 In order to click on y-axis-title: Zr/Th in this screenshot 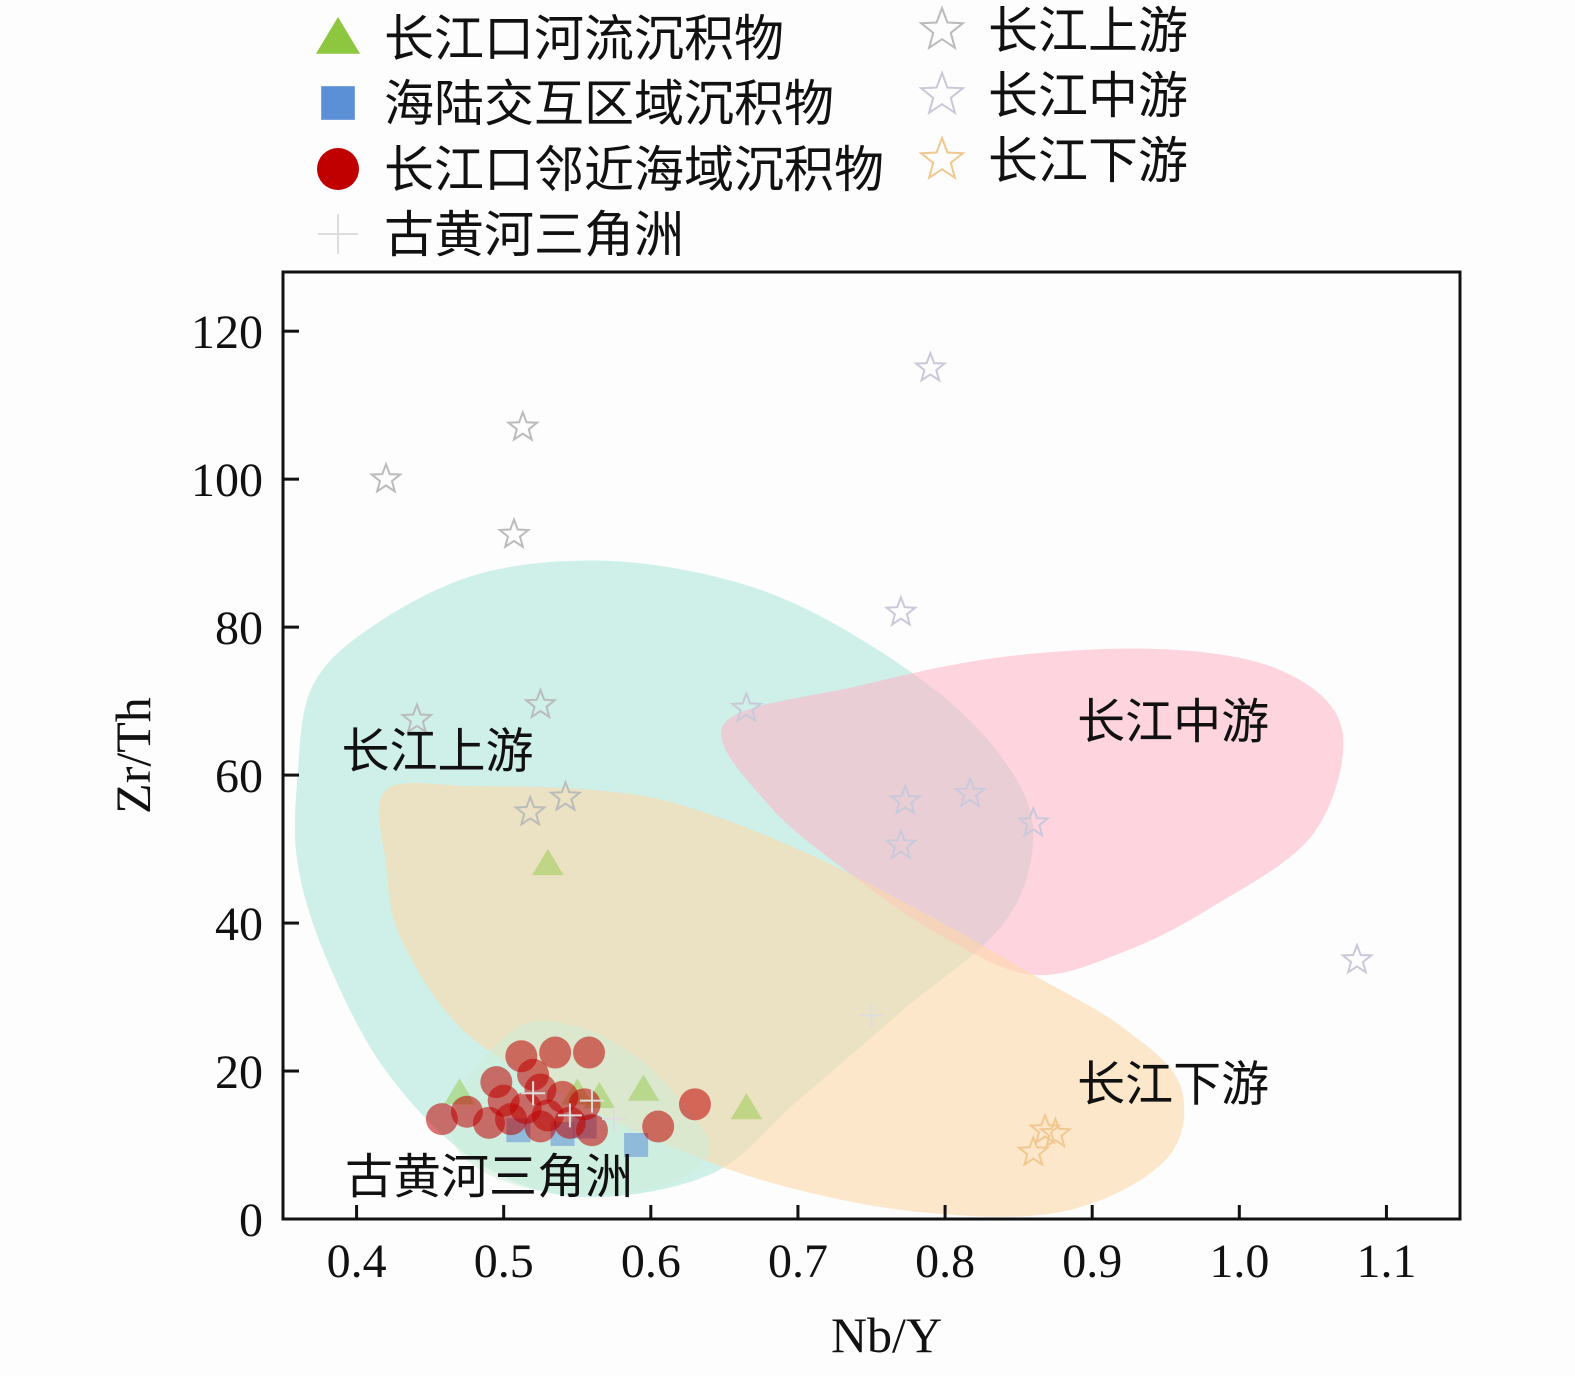, I will do `click(133, 755)`.